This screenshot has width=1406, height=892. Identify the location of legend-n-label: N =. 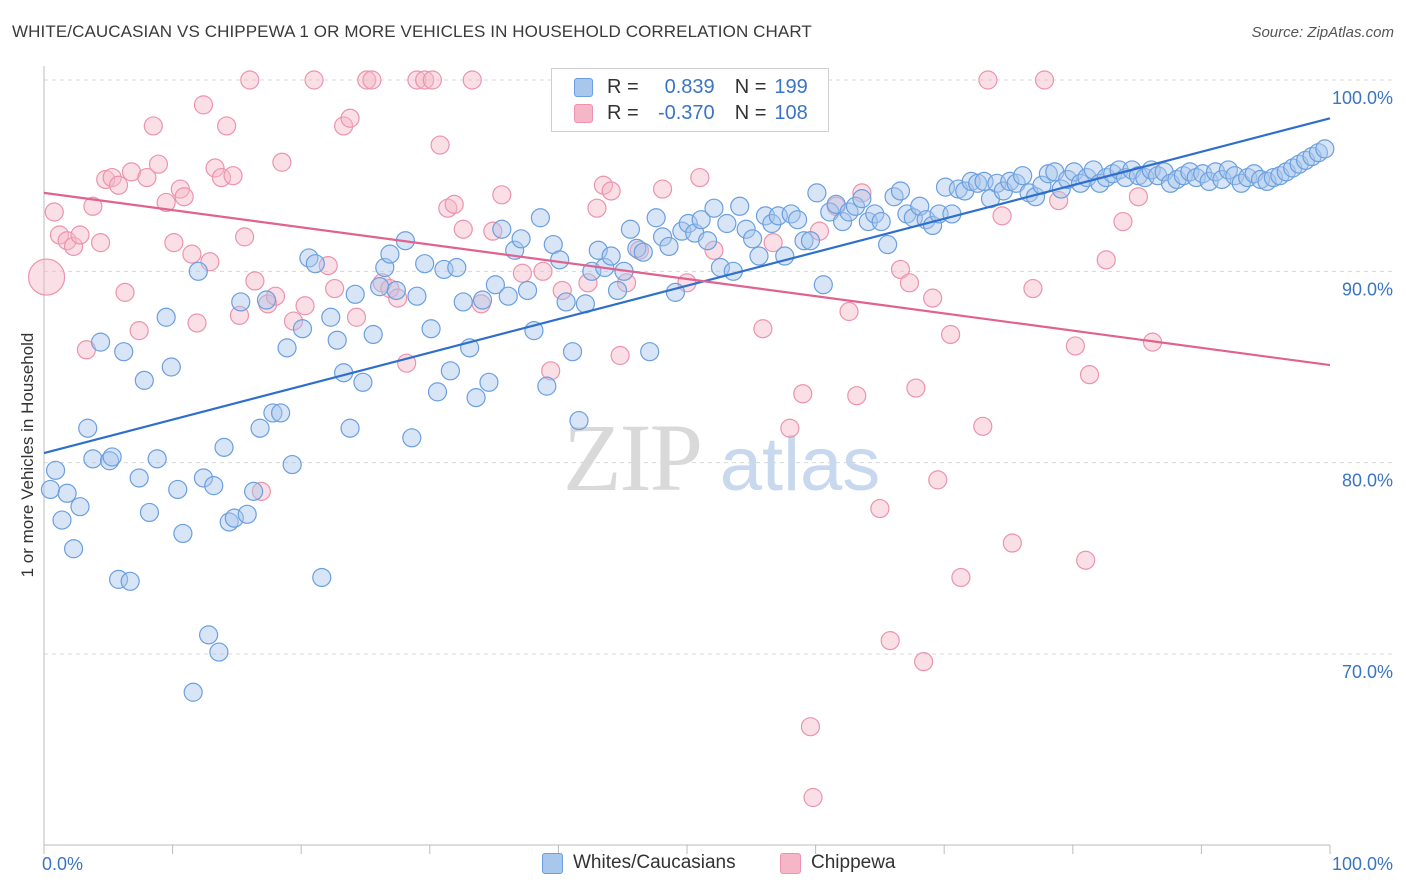
(750, 112).